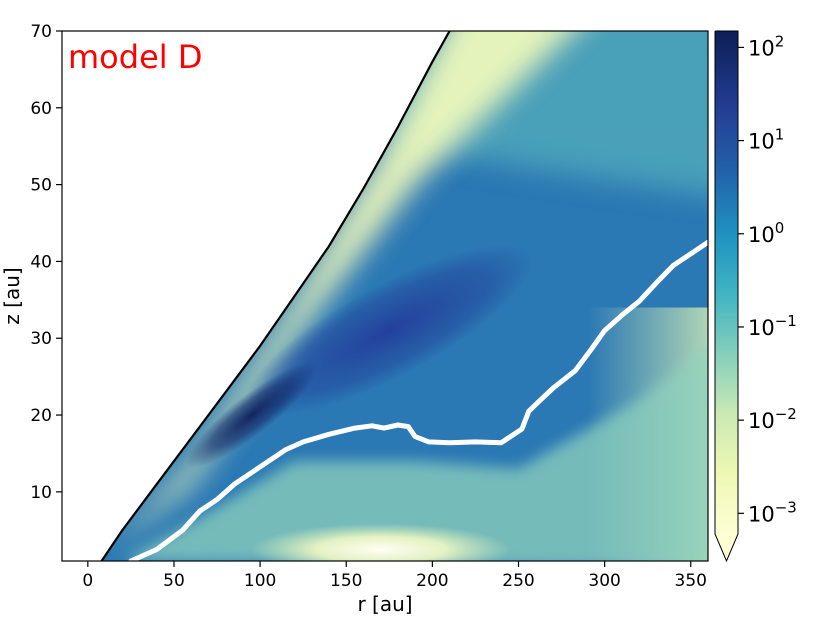  What do you see at coordinates (772, 326) in the screenshot?
I see `colorbar-tick-label: 10⁻¹` at bounding box center [772, 326].